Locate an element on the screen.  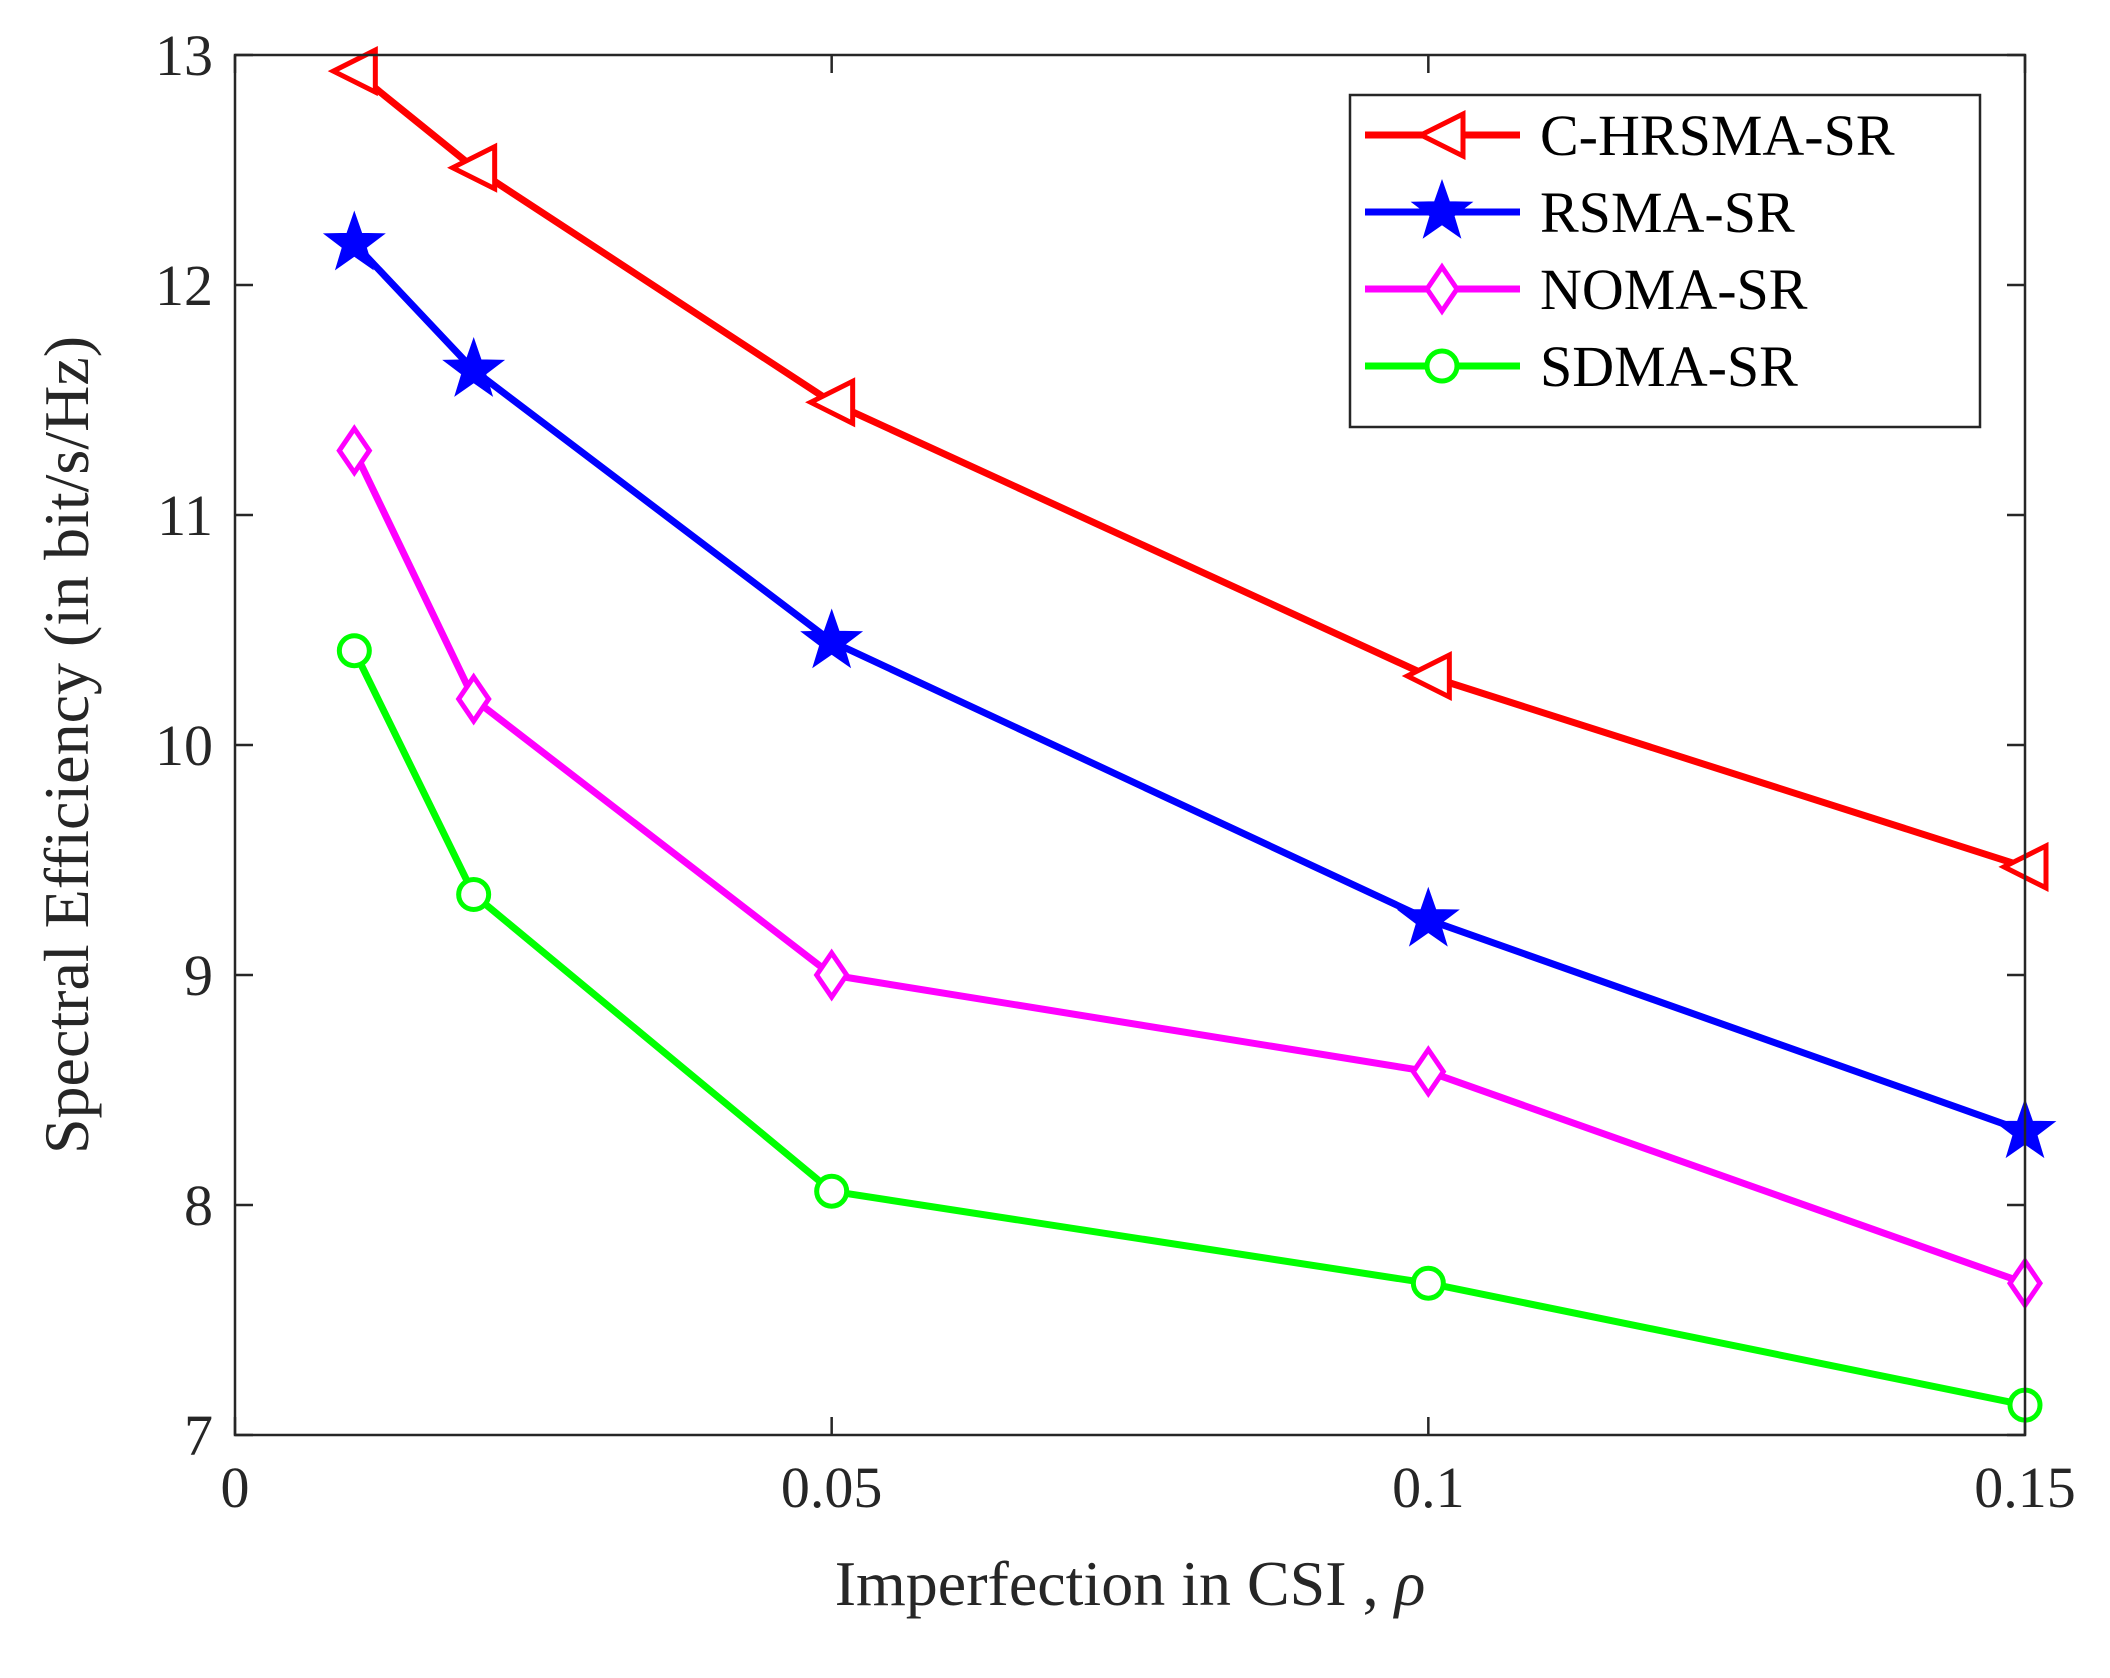
y-tick-label: 11 is located at coordinates (185, 515).